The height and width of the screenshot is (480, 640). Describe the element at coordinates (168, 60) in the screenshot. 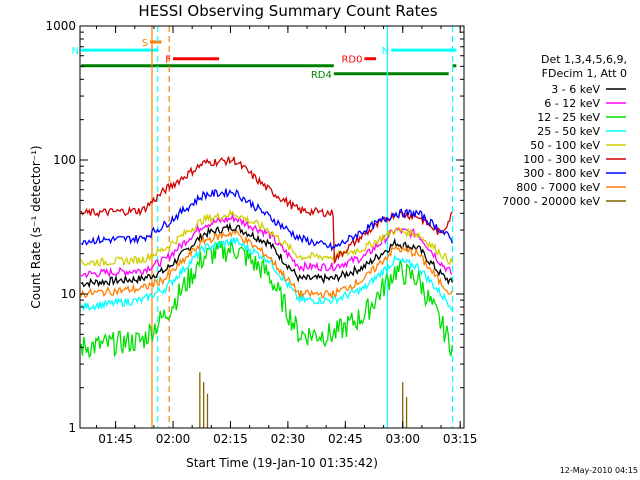

I see `state-bar-label: F` at that location.